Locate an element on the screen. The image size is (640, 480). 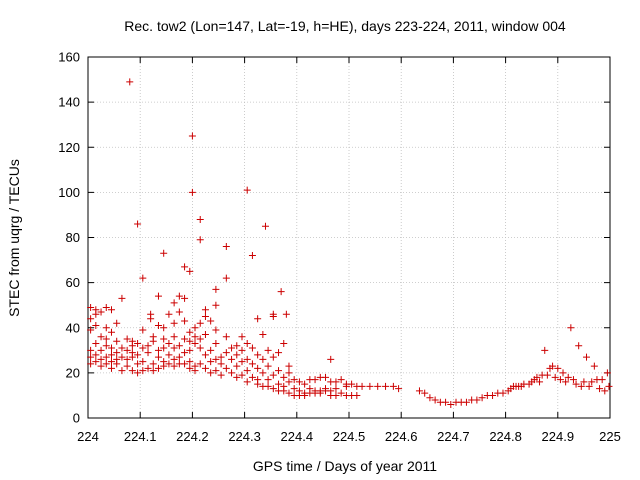
x-tick-label: 224.7 is located at coordinates (453, 436).